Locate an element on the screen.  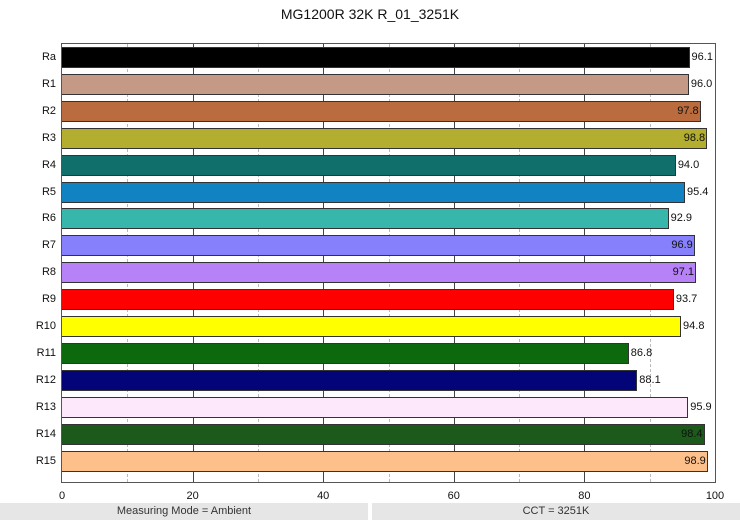
value-label: 98.4 is located at coordinates (692, 433).